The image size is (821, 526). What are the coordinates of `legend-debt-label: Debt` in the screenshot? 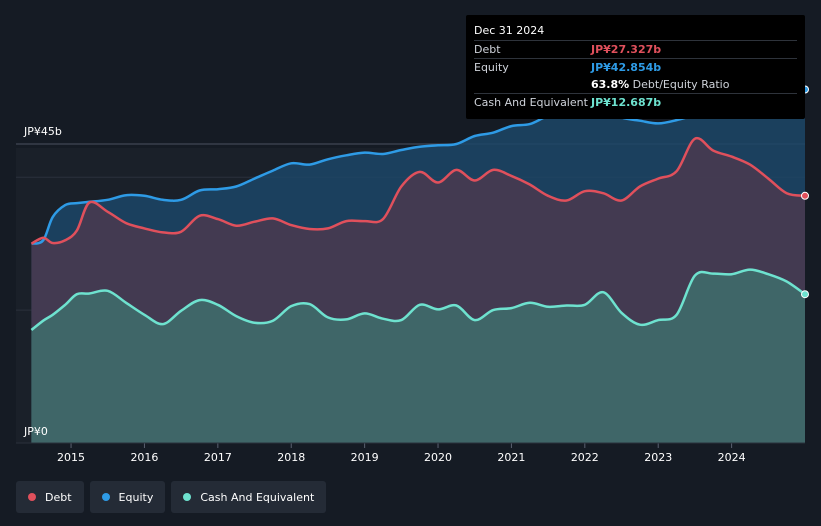 It's located at (58, 497).